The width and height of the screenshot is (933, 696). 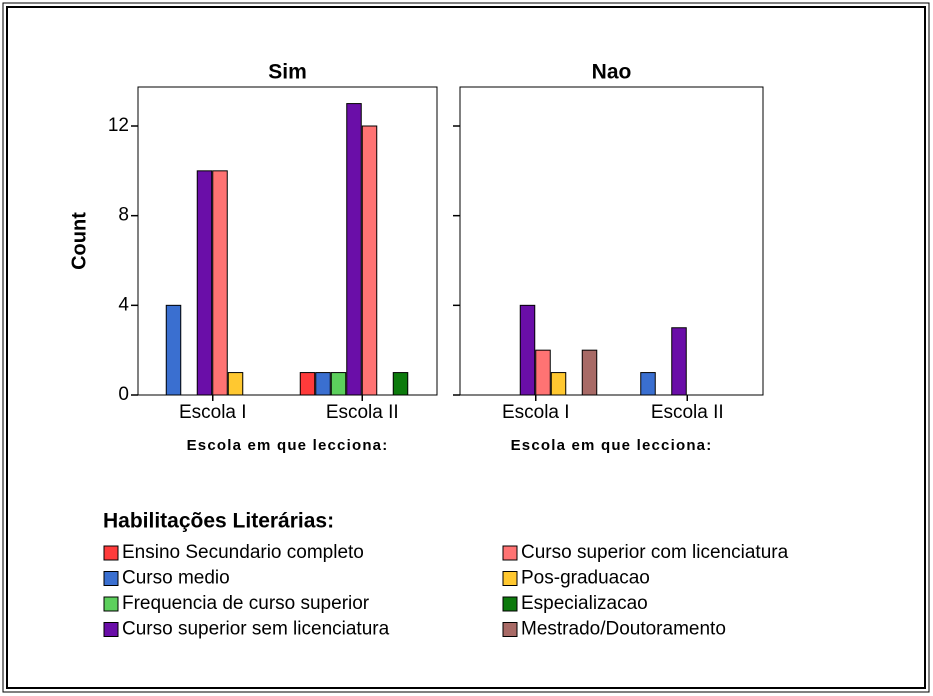 I want to click on legend-label: Curso superior sem licenciatura, so click(x=256, y=629).